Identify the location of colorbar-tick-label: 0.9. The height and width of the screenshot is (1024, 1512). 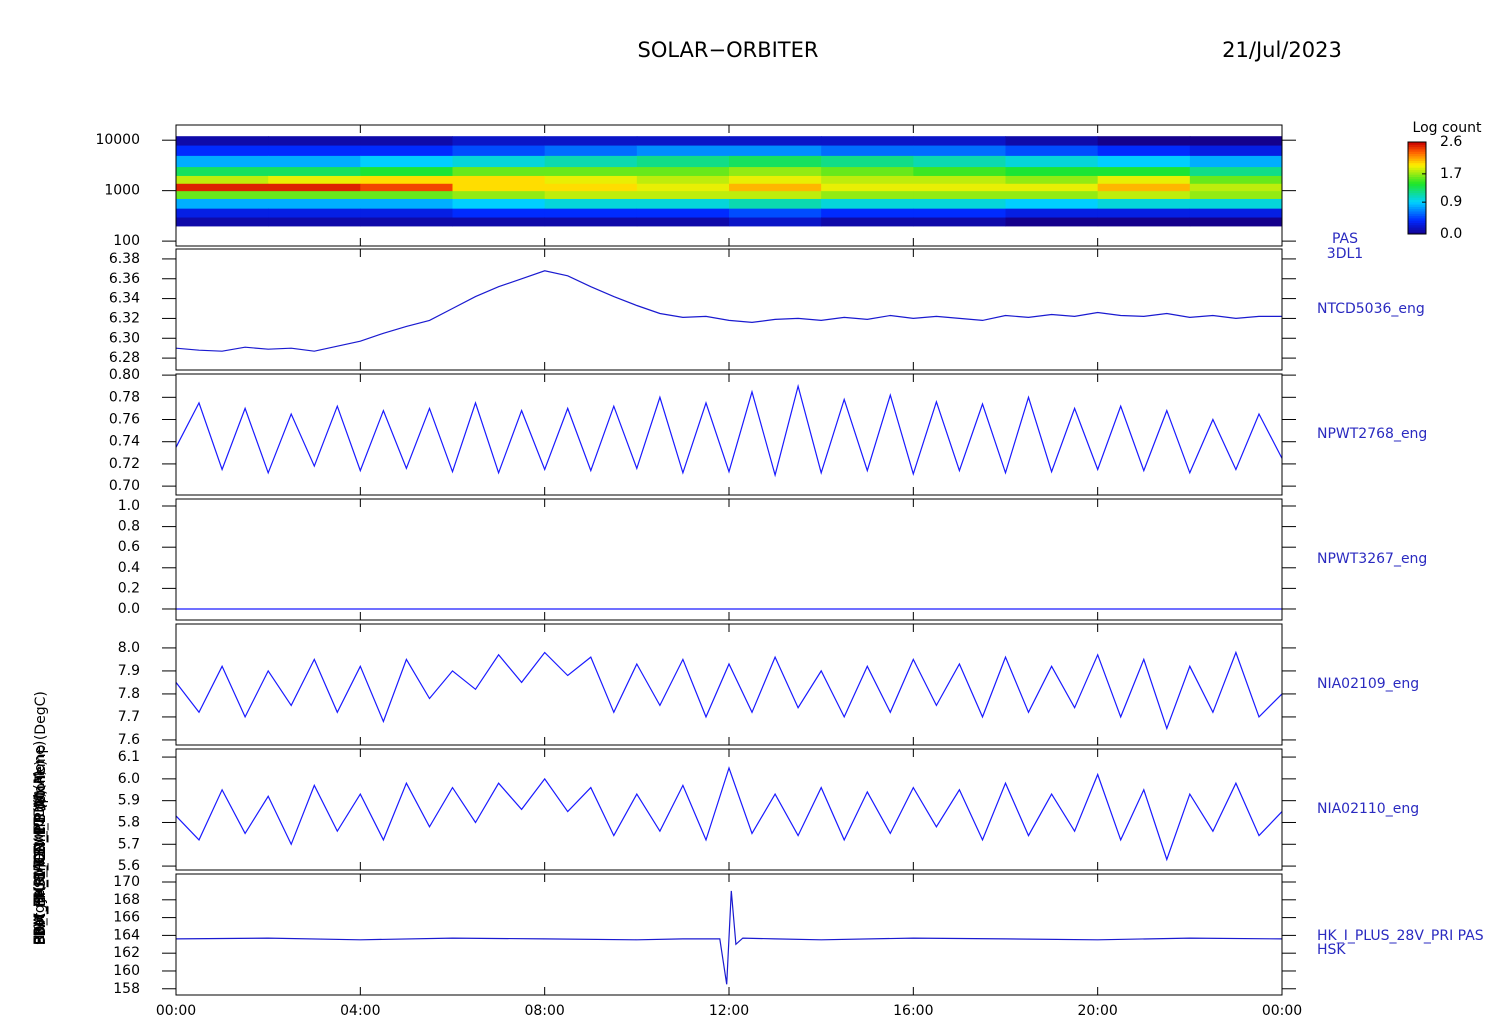
(1451, 202).